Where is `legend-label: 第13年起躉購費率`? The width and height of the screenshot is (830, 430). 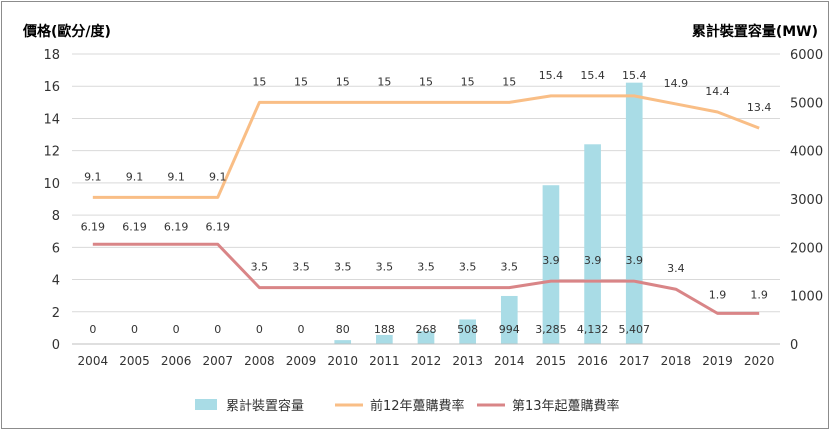
legend-label: 第13年起躉購費率 is located at coordinates (566, 406).